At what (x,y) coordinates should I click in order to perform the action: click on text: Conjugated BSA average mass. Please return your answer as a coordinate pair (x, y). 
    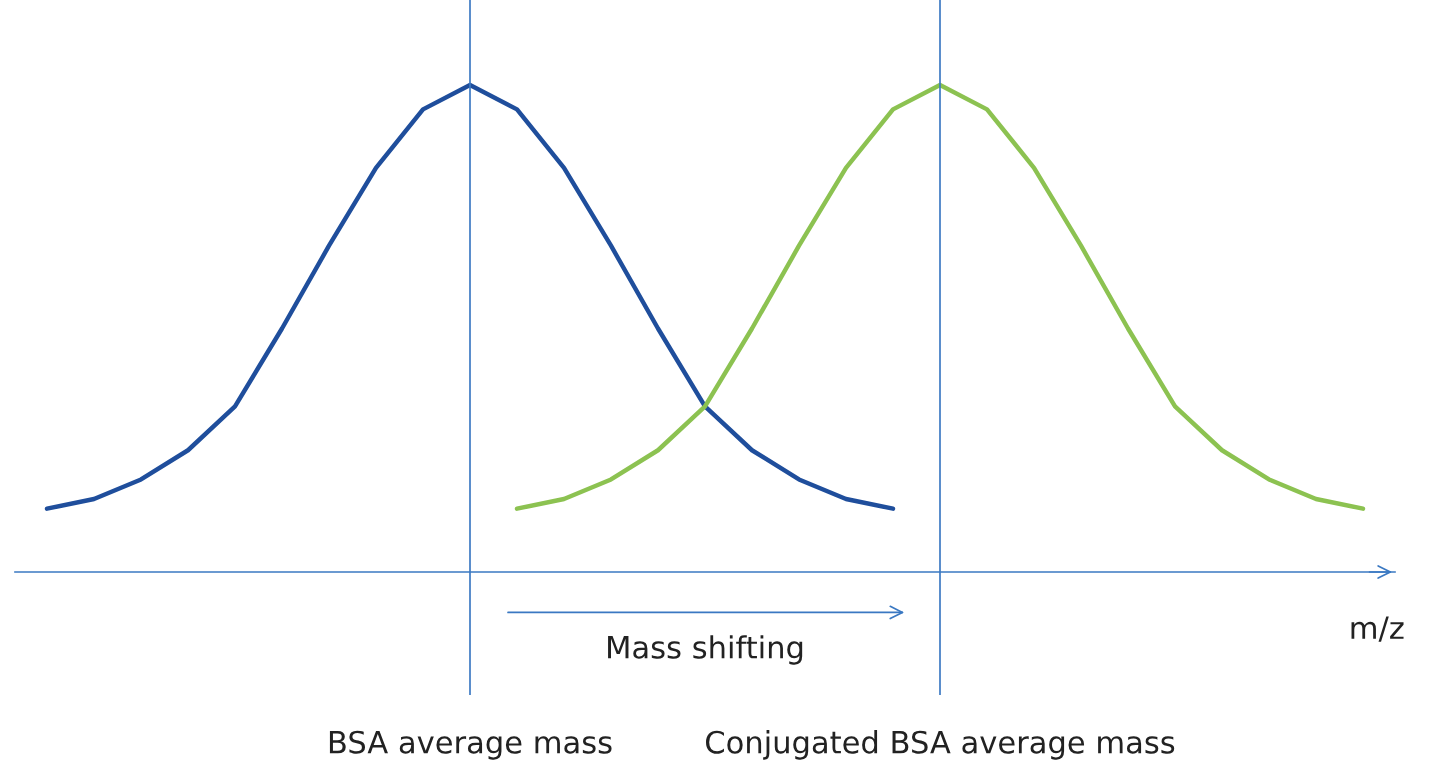
    Looking at the image, I should click on (940, 745).